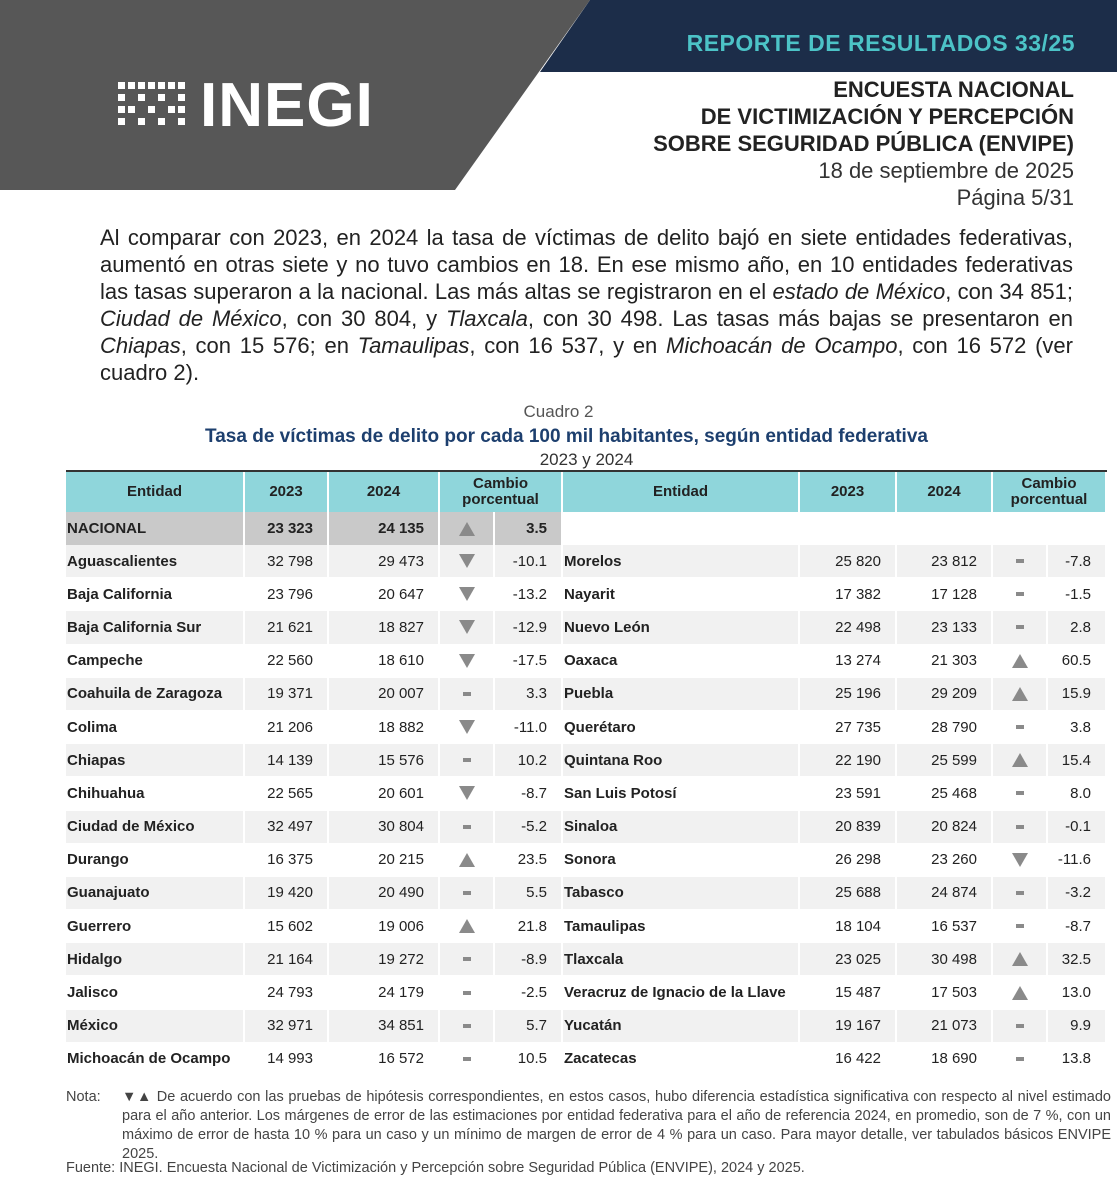  What do you see at coordinates (848, 960) in the screenshot?
I see `value-cell: 23 025` at bounding box center [848, 960].